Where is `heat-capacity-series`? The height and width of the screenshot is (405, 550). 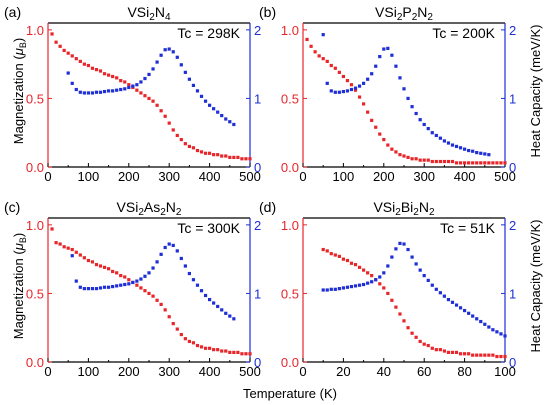 heat-capacity-series is located at coordinates (153, 281).